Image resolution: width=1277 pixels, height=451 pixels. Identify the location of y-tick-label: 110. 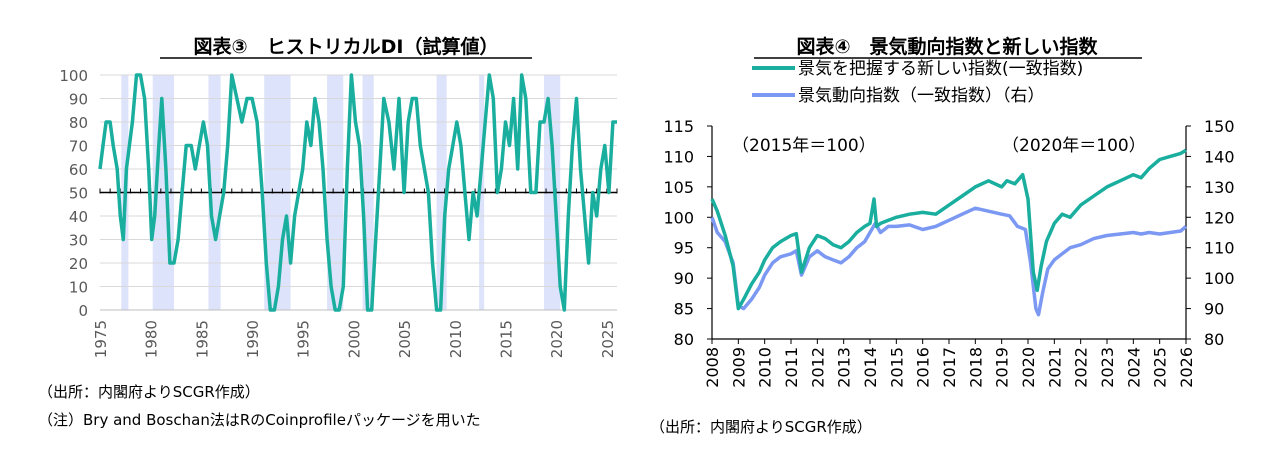
(678, 156).